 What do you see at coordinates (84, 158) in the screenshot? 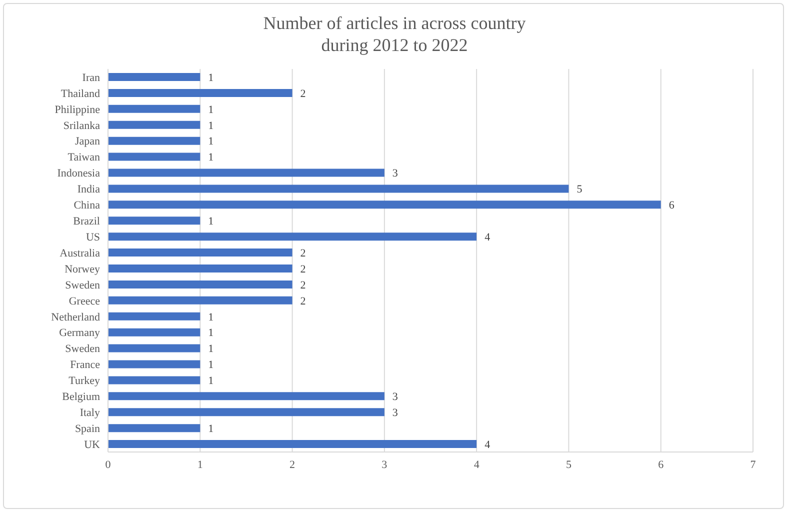
I see `y-tick-label: Taiwan` at bounding box center [84, 158].